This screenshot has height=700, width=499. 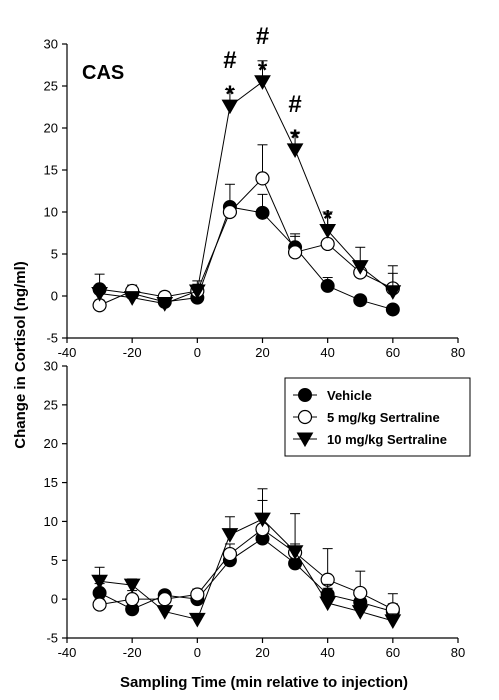 What do you see at coordinates (387, 439) in the screenshot?
I see `legend-label: 10 mg/kg Sertraline` at bounding box center [387, 439].